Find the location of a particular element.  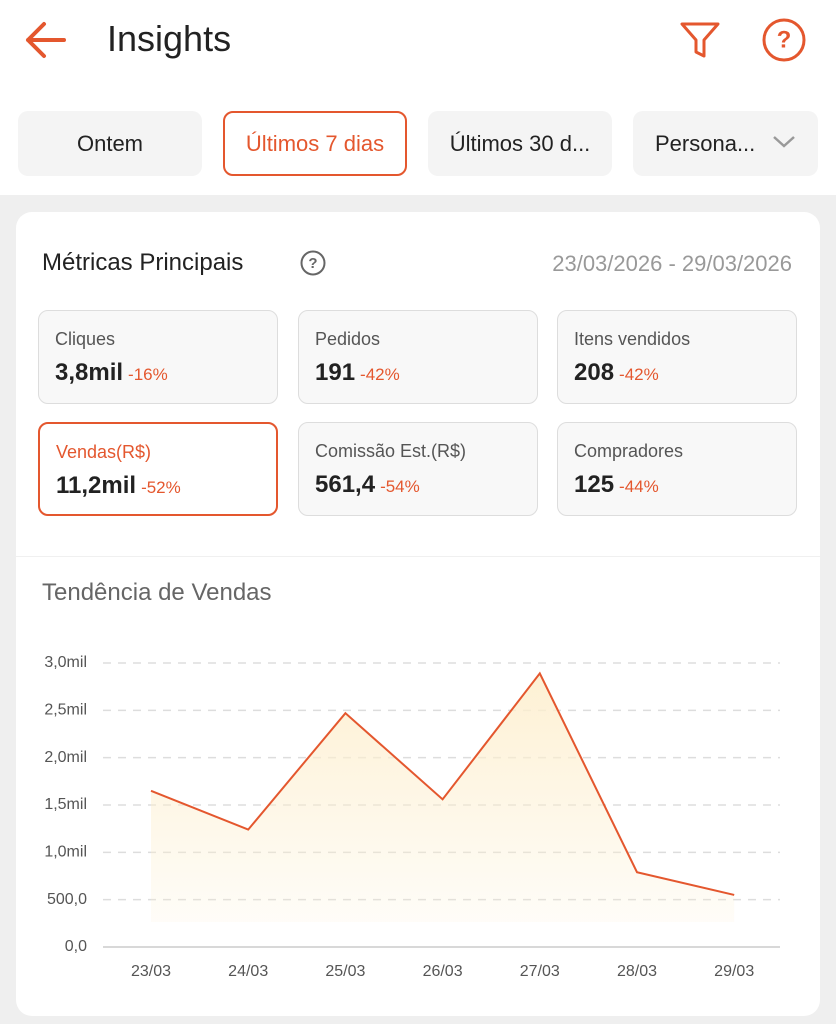

y-tick-label: 1,5mil is located at coordinates (65, 804).